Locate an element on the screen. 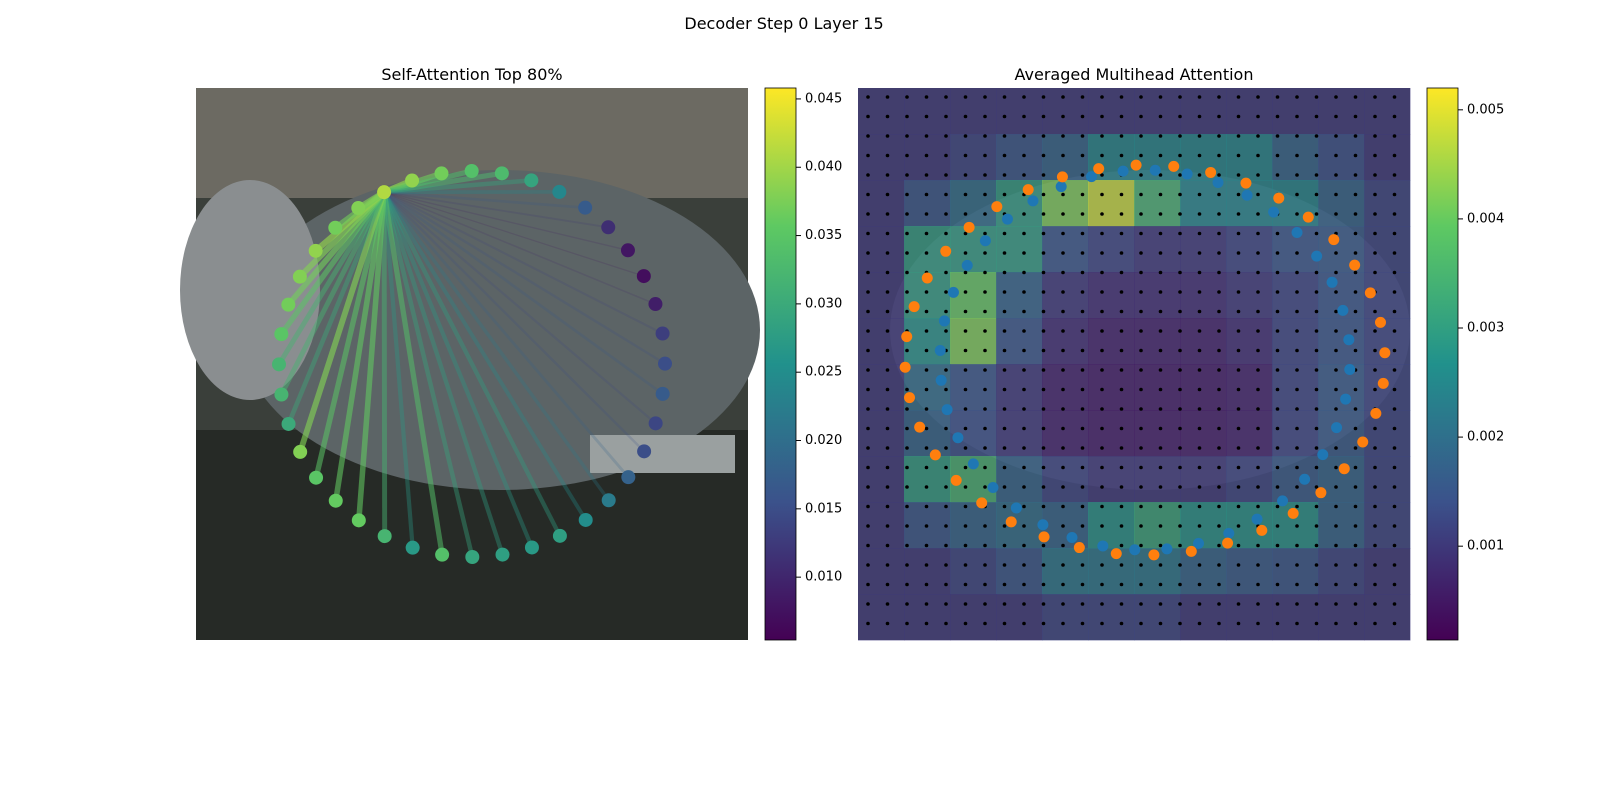 The height and width of the screenshot is (800, 1600). y-tick-label: 0.025 is located at coordinates (823, 372).